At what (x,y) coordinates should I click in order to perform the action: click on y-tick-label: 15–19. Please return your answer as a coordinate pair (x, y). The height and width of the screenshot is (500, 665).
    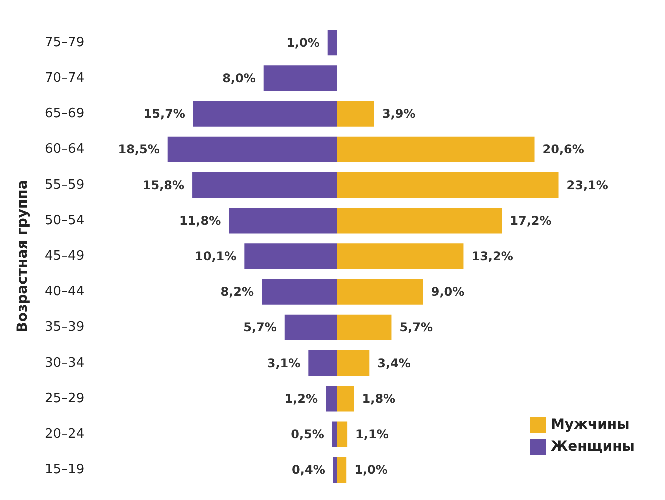
    Looking at the image, I should click on (65, 470).